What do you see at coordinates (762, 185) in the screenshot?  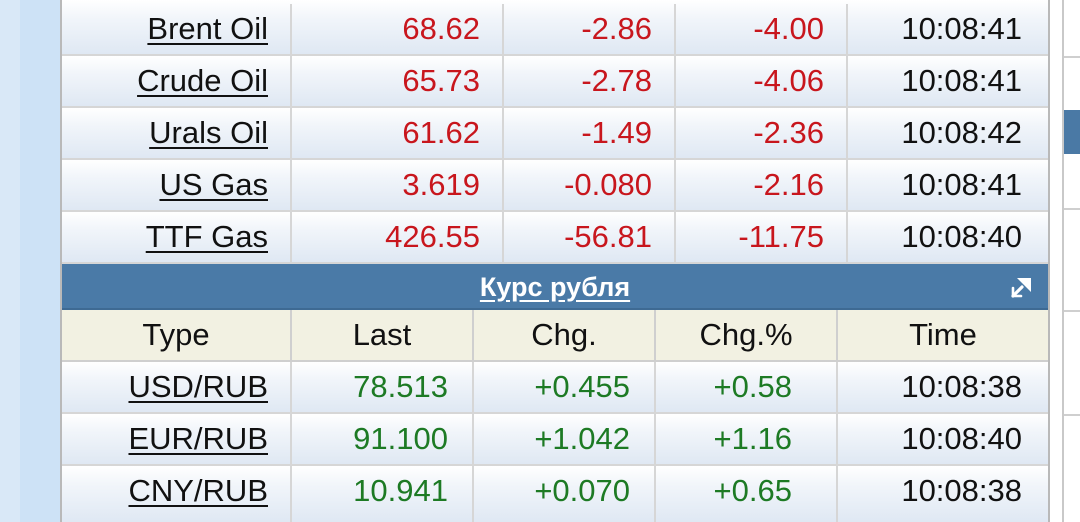 I see `change-percent-value: -2.16` at bounding box center [762, 185].